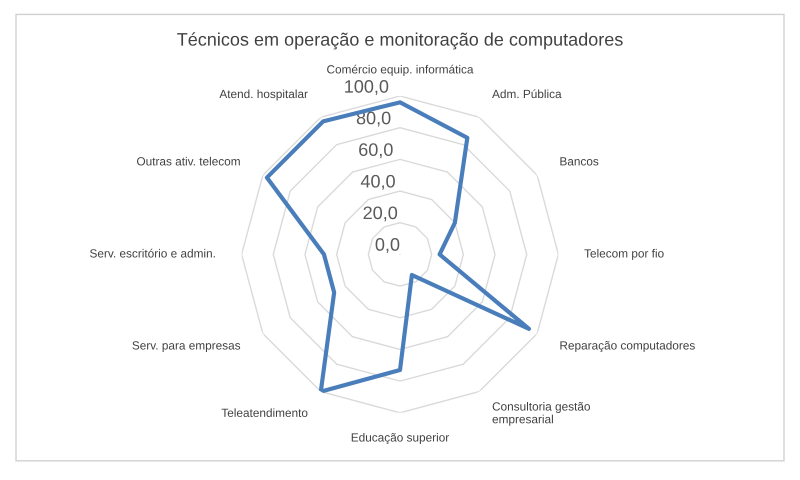 Image resolution: width=800 pixels, height=480 pixels. What do you see at coordinates (381, 214) in the screenshot?
I see `y-tick-label: 20,0` at bounding box center [381, 214].